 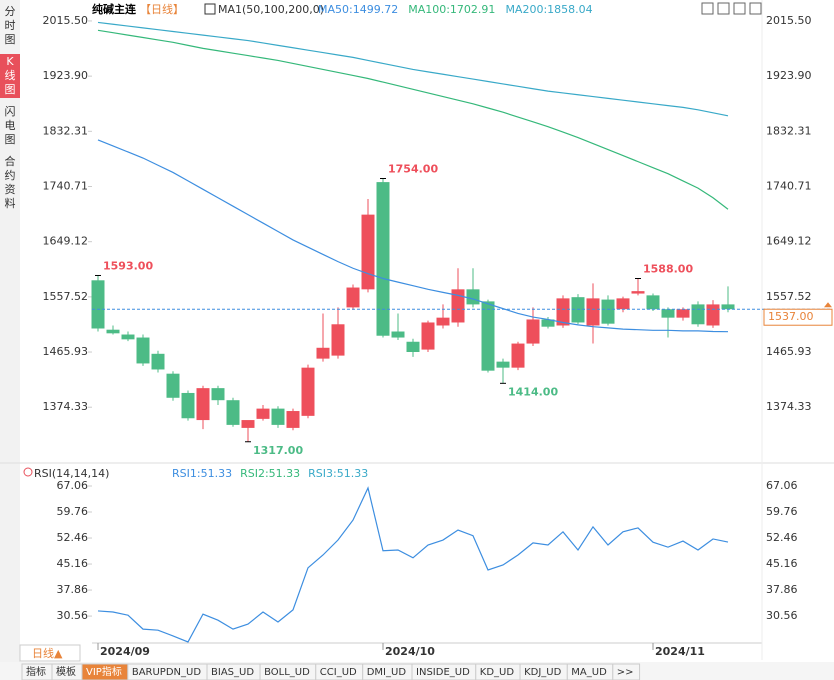 What do you see at coordinates (73, 563) in the screenshot?
I see `y-tick-label: 45.16` at bounding box center [73, 563].